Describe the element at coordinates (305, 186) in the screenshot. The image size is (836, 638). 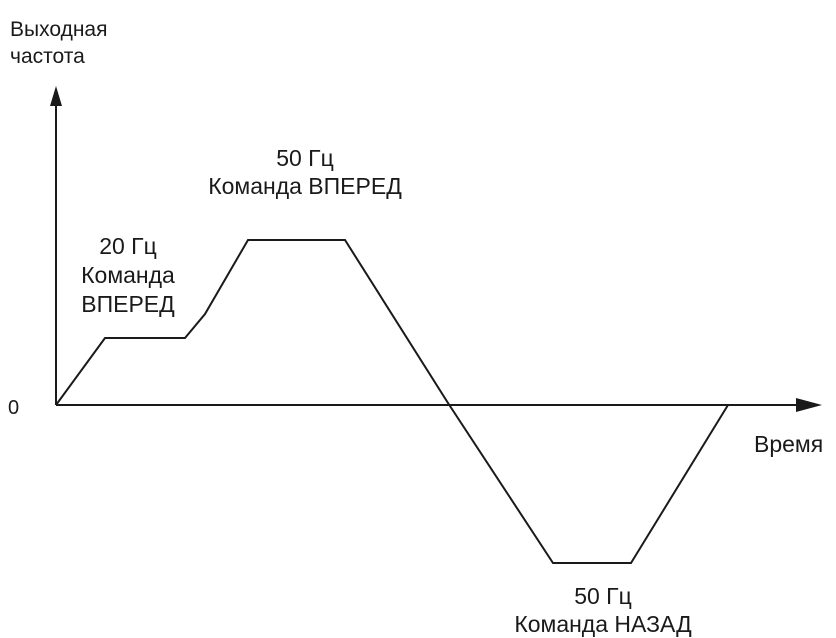
I see `forward-50hz-command: Команда ВПЕРЕД` at that location.